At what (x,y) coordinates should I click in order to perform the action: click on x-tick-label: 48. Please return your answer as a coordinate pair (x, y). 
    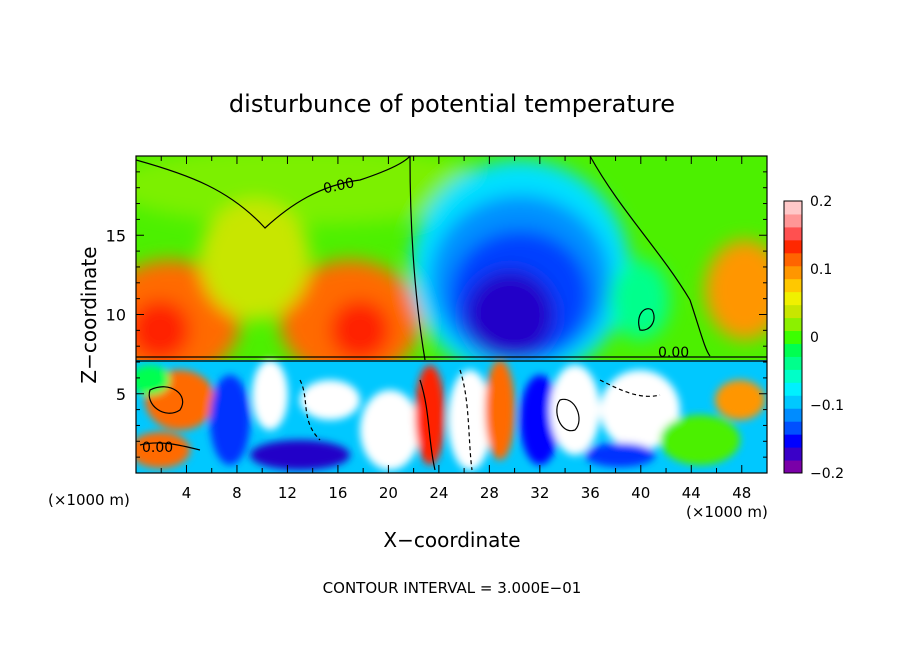
    Looking at the image, I should click on (741, 493).